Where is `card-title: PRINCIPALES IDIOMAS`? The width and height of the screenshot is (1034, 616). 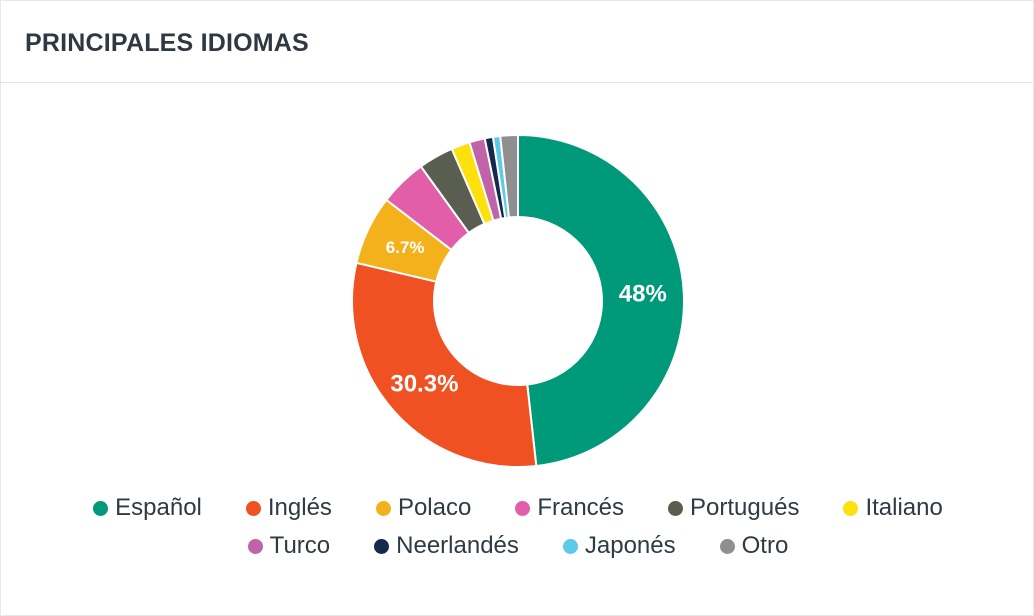
card-title: PRINCIPALES IDIOMAS is located at coordinates (167, 43).